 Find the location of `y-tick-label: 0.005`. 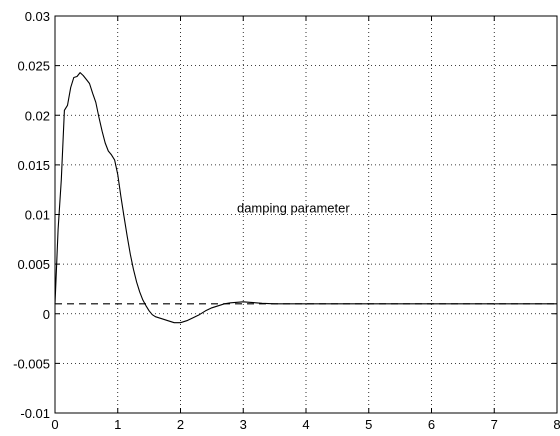

y-tick-label: 0.005 is located at coordinates (33, 264).